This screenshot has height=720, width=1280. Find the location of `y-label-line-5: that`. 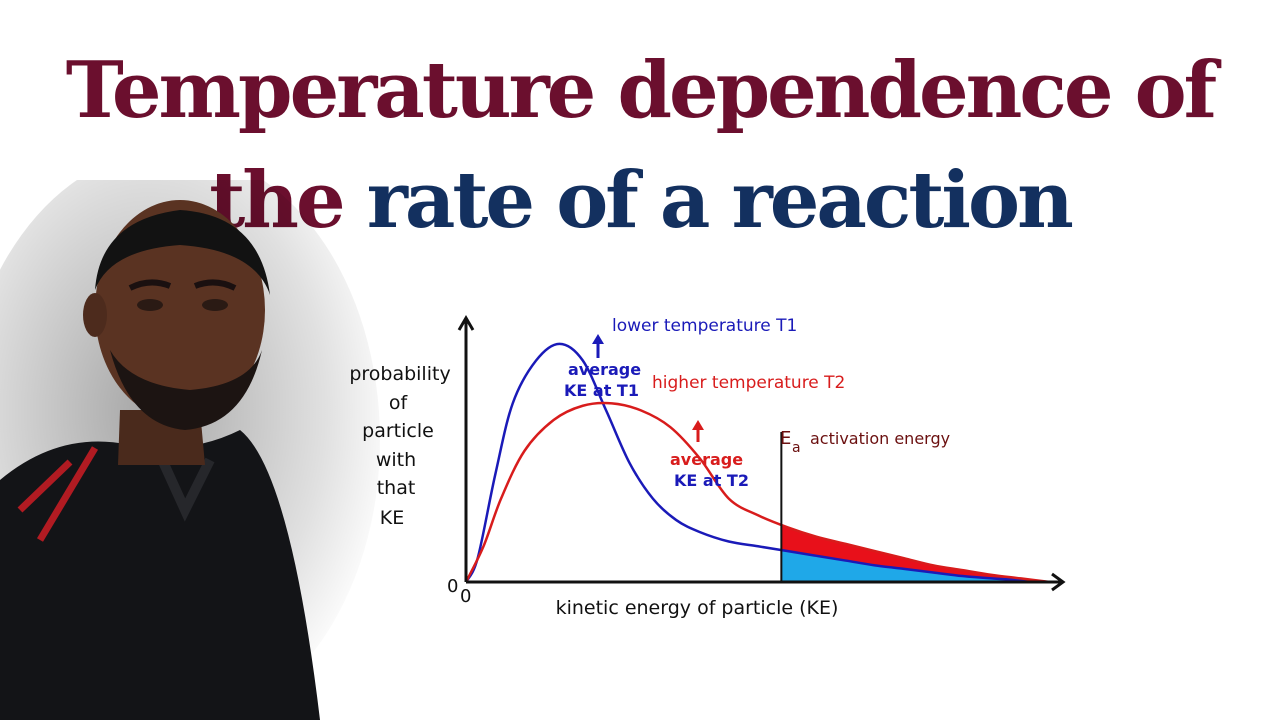

y-label-line-5: that is located at coordinates (396, 488).